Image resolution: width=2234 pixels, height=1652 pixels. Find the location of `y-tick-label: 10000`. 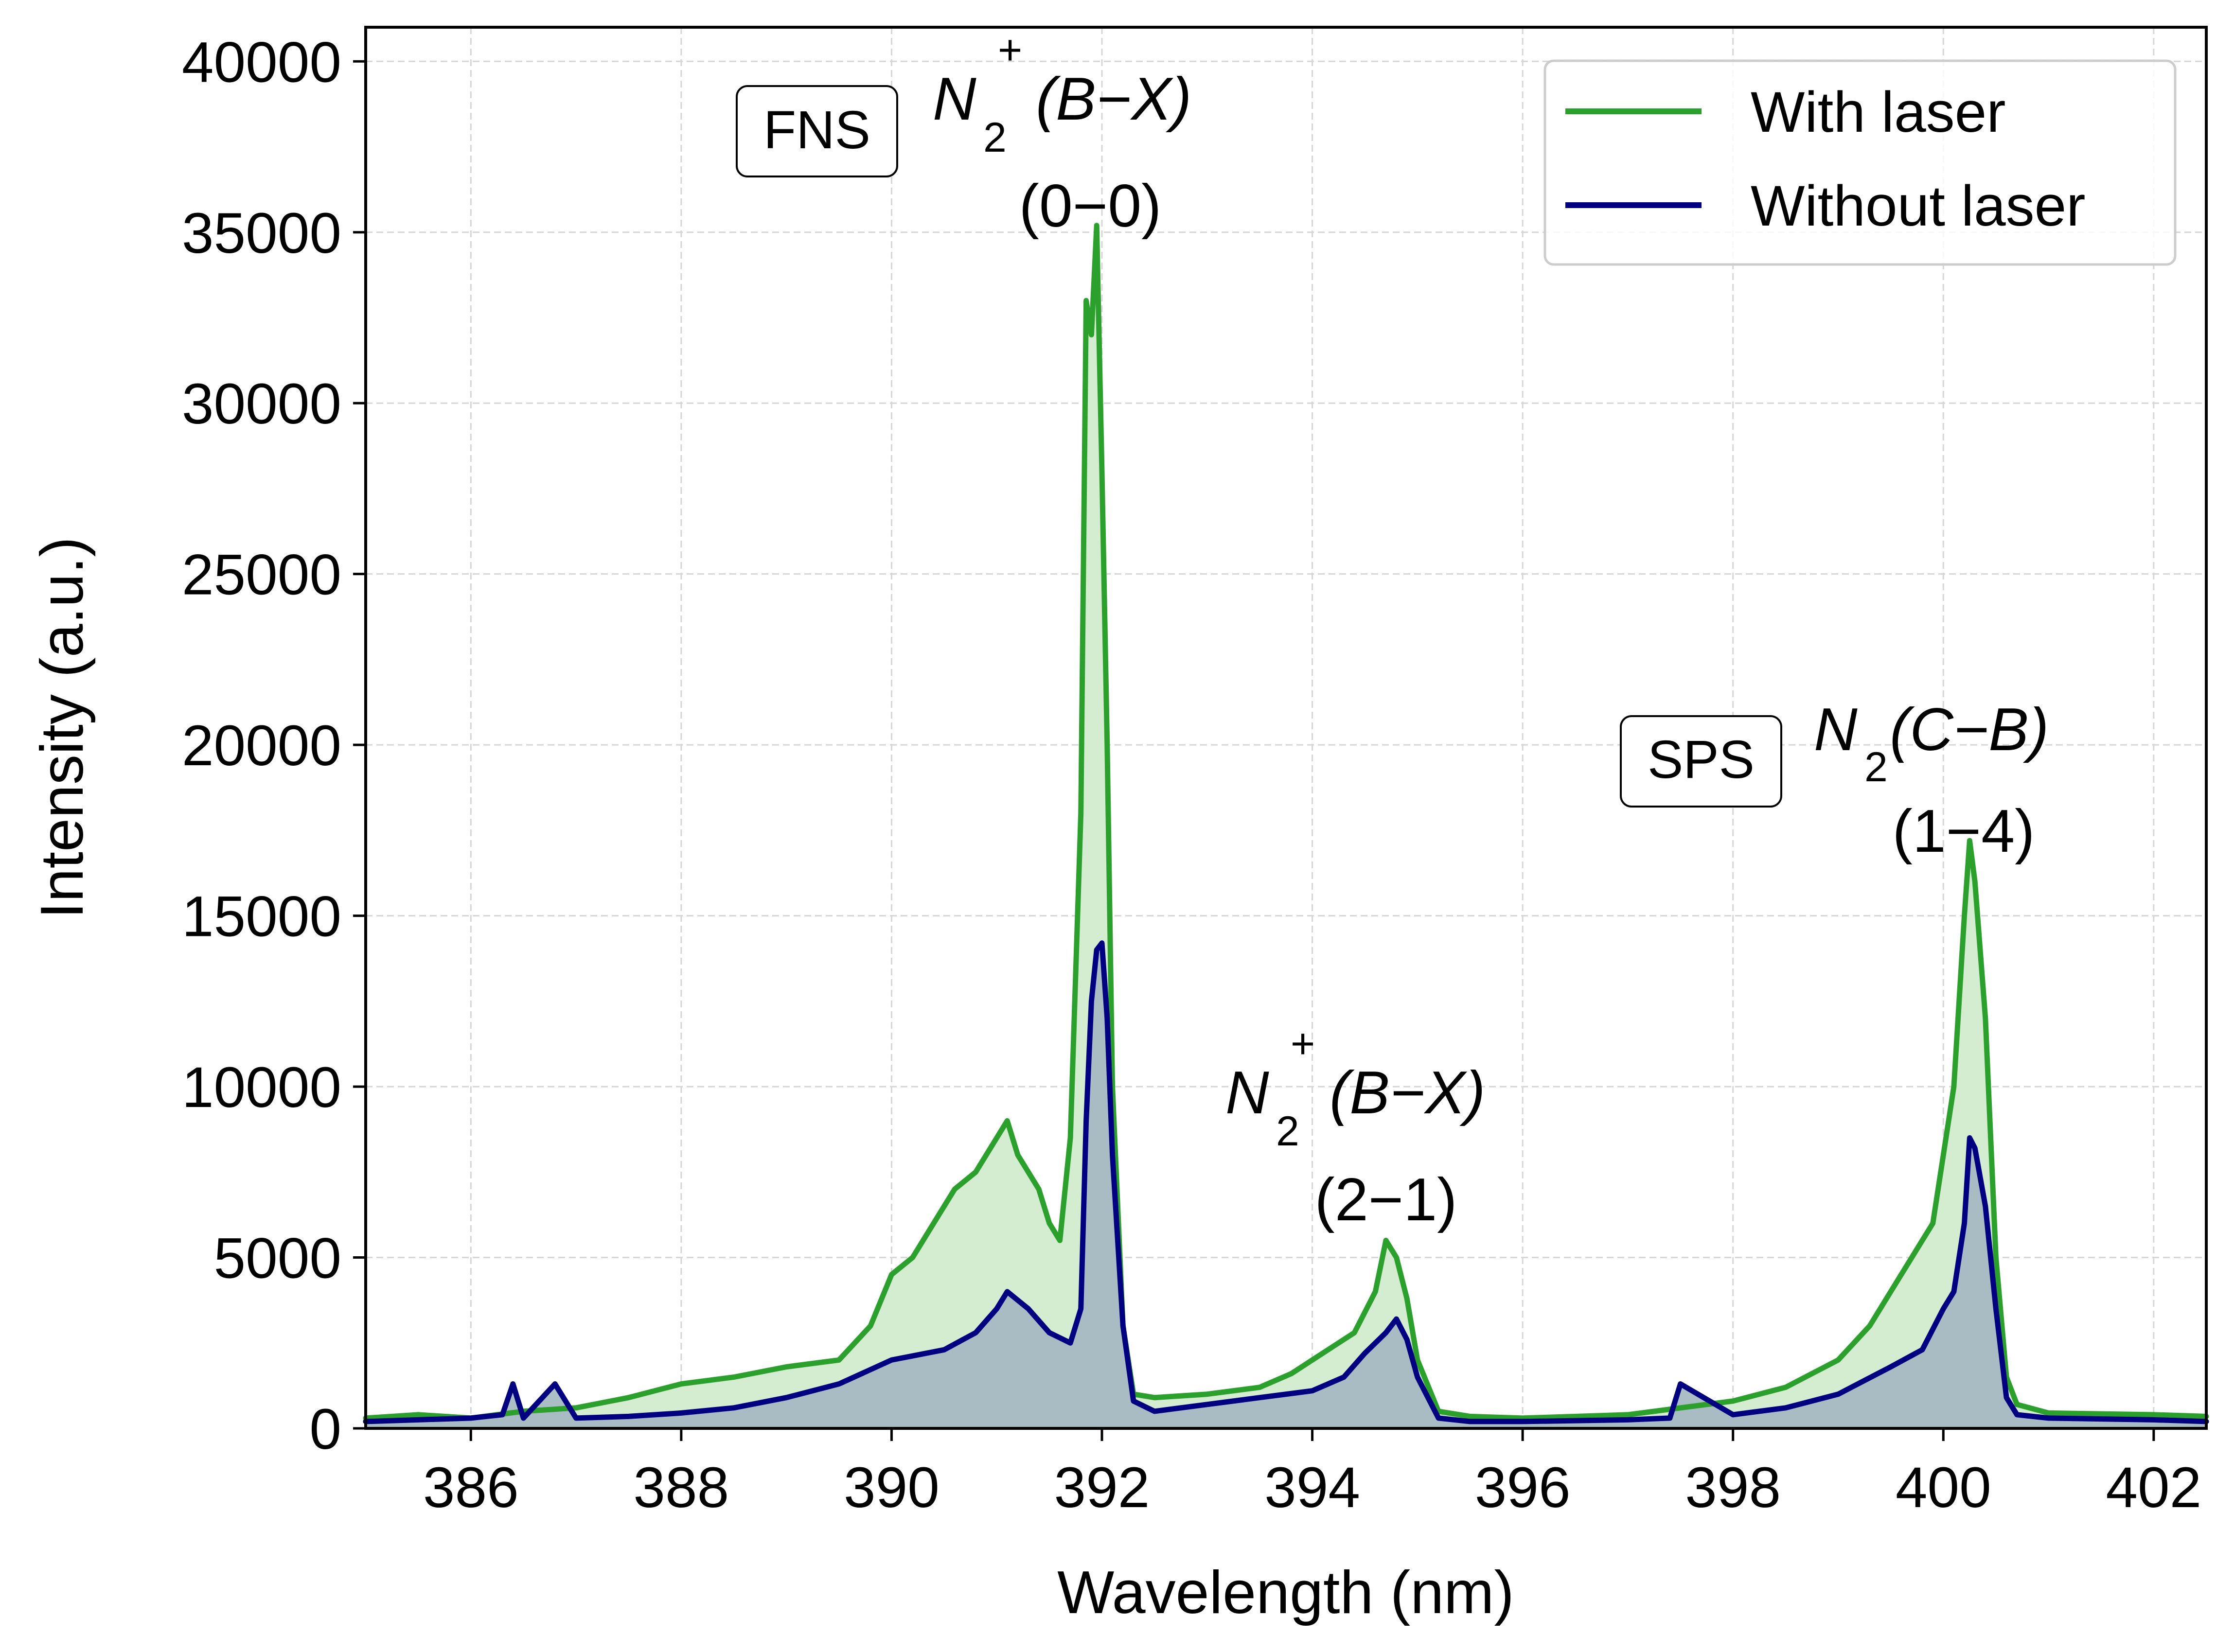

y-tick-label: 10000 is located at coordinates (261, 1087).